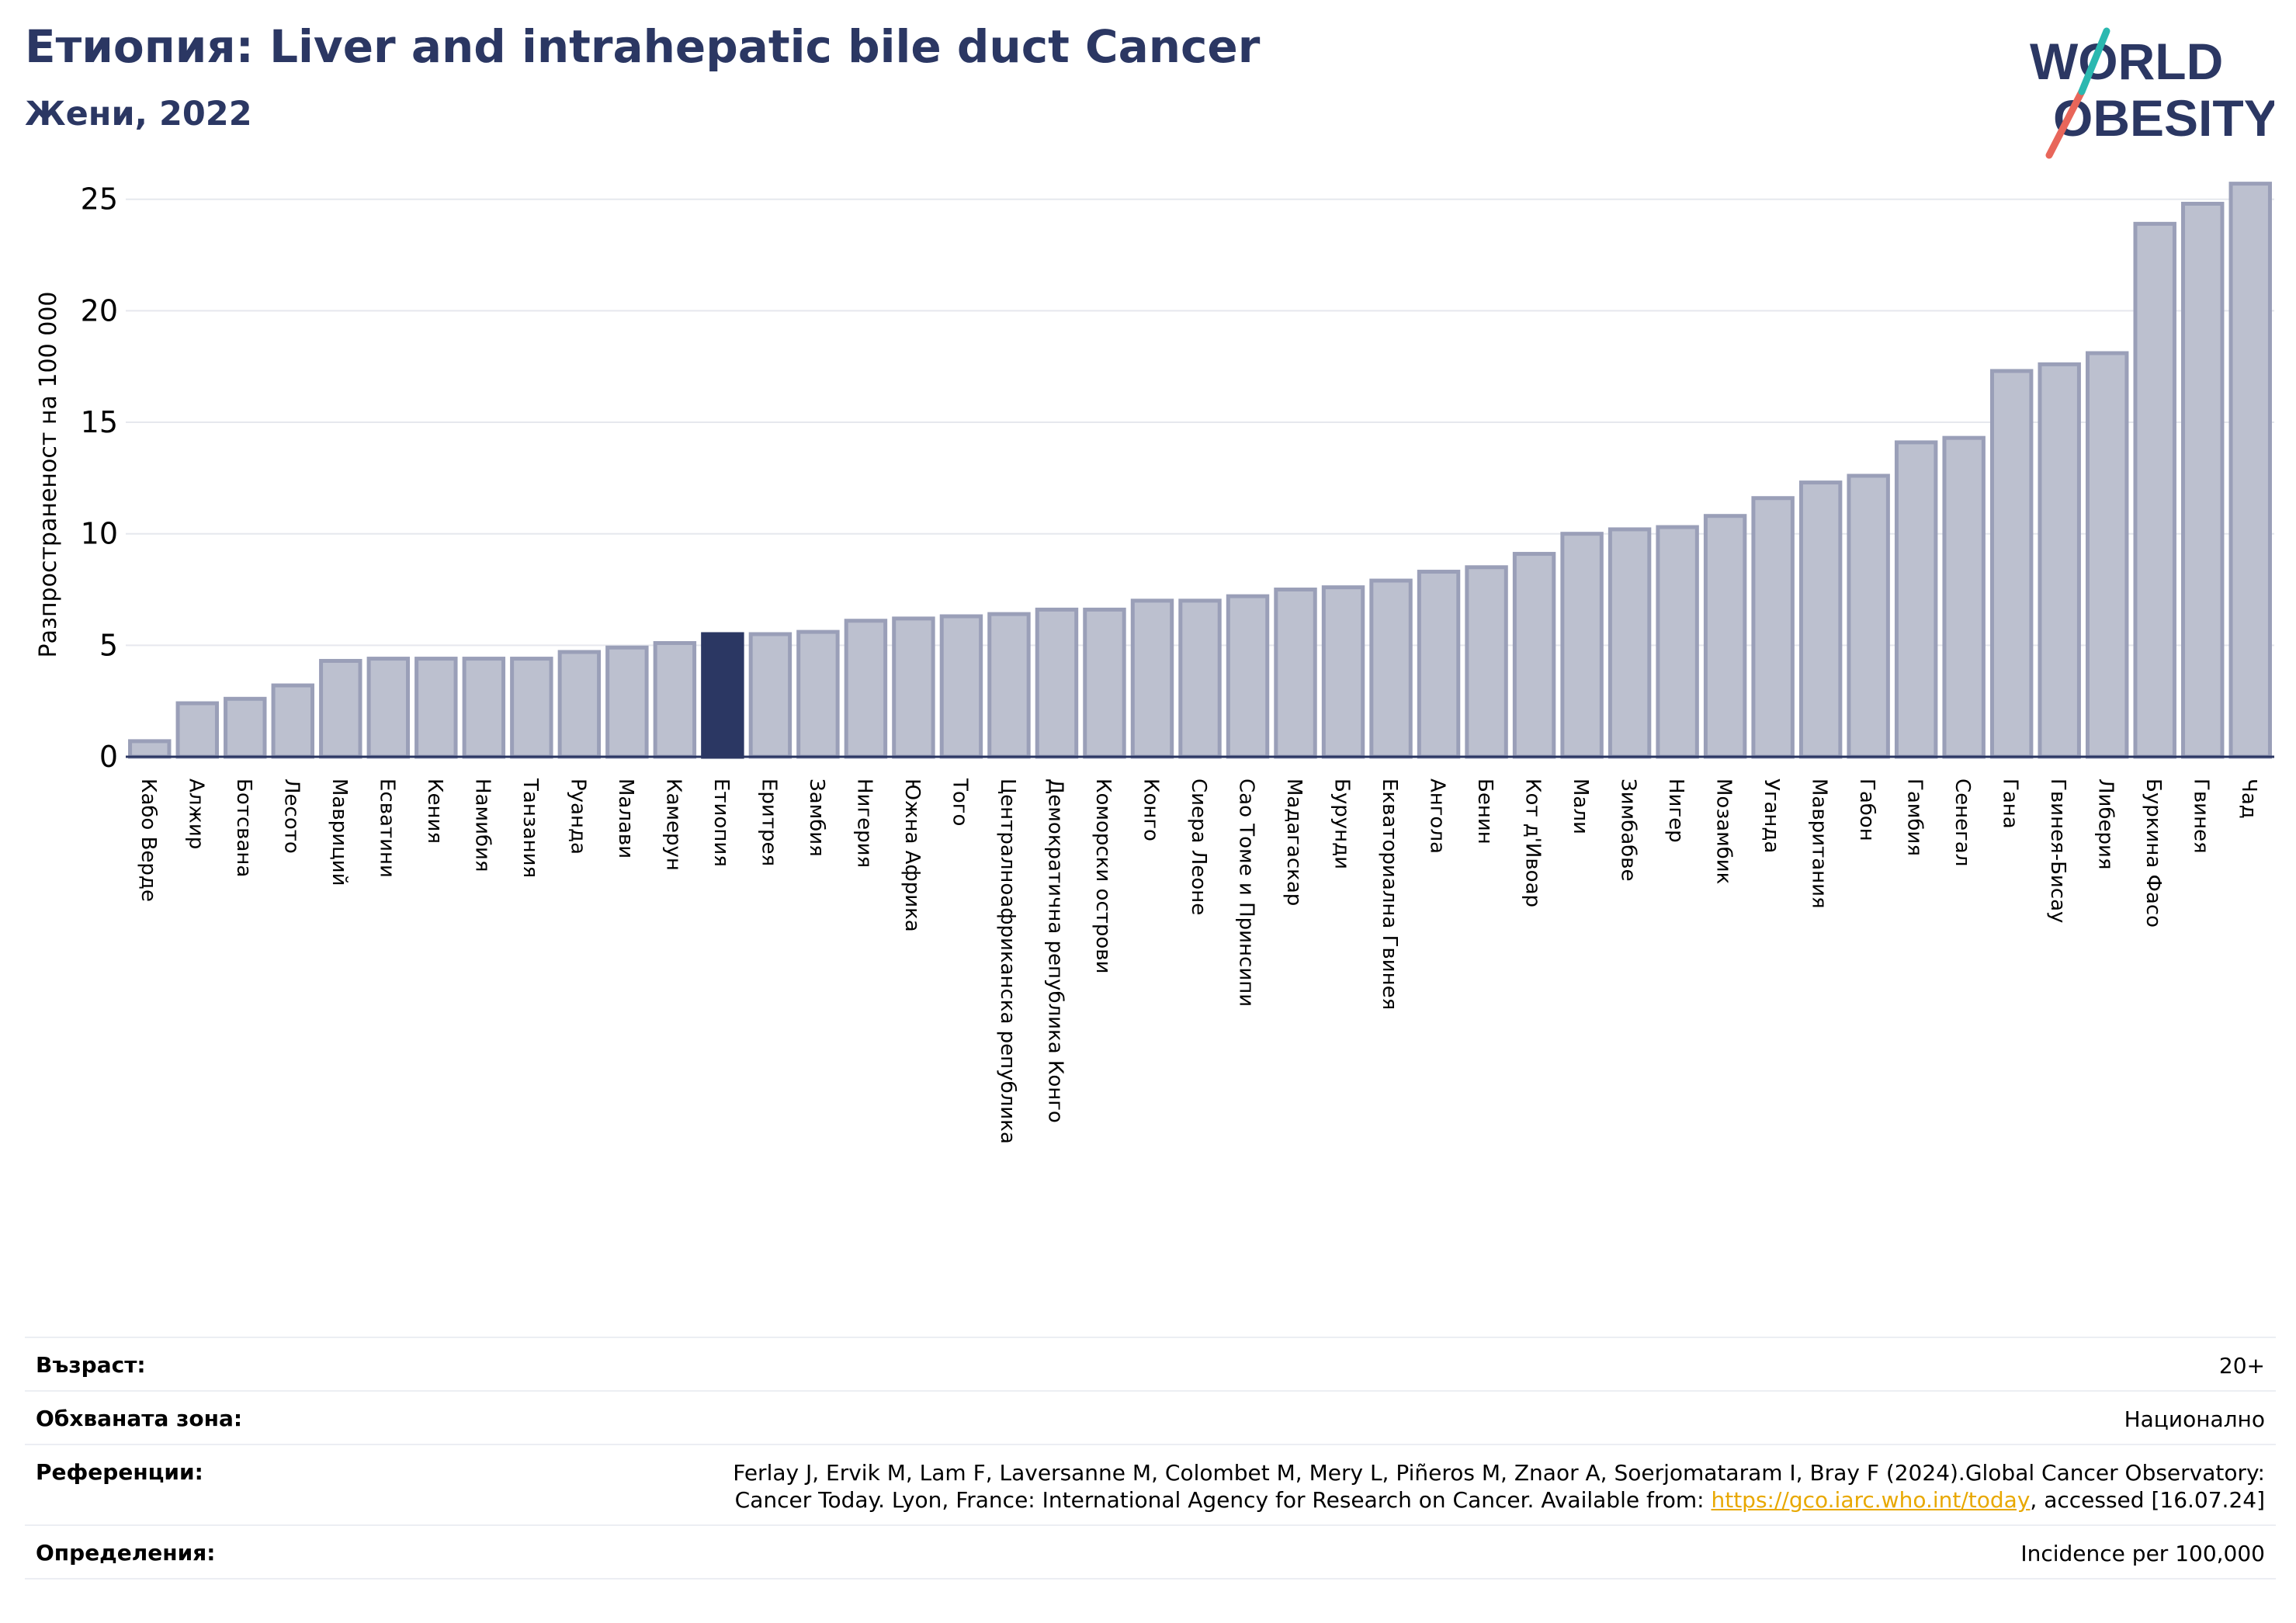  Describe the element at coordinates (138, 114) in the screenshot. I see `page-subtitle: Жени, 2022` at that location.